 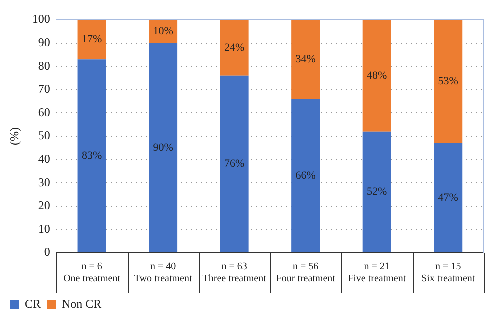 What do you see at coordinates (163, 273) in the screenshot?
I see `x-tick-label: n = 40 Two treatment` at bounding box center [163, 273].